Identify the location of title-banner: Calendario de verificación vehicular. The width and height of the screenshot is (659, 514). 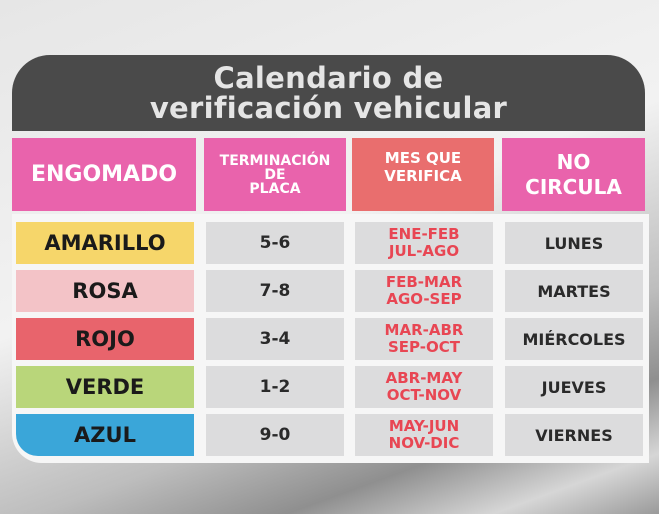
(328, 93).